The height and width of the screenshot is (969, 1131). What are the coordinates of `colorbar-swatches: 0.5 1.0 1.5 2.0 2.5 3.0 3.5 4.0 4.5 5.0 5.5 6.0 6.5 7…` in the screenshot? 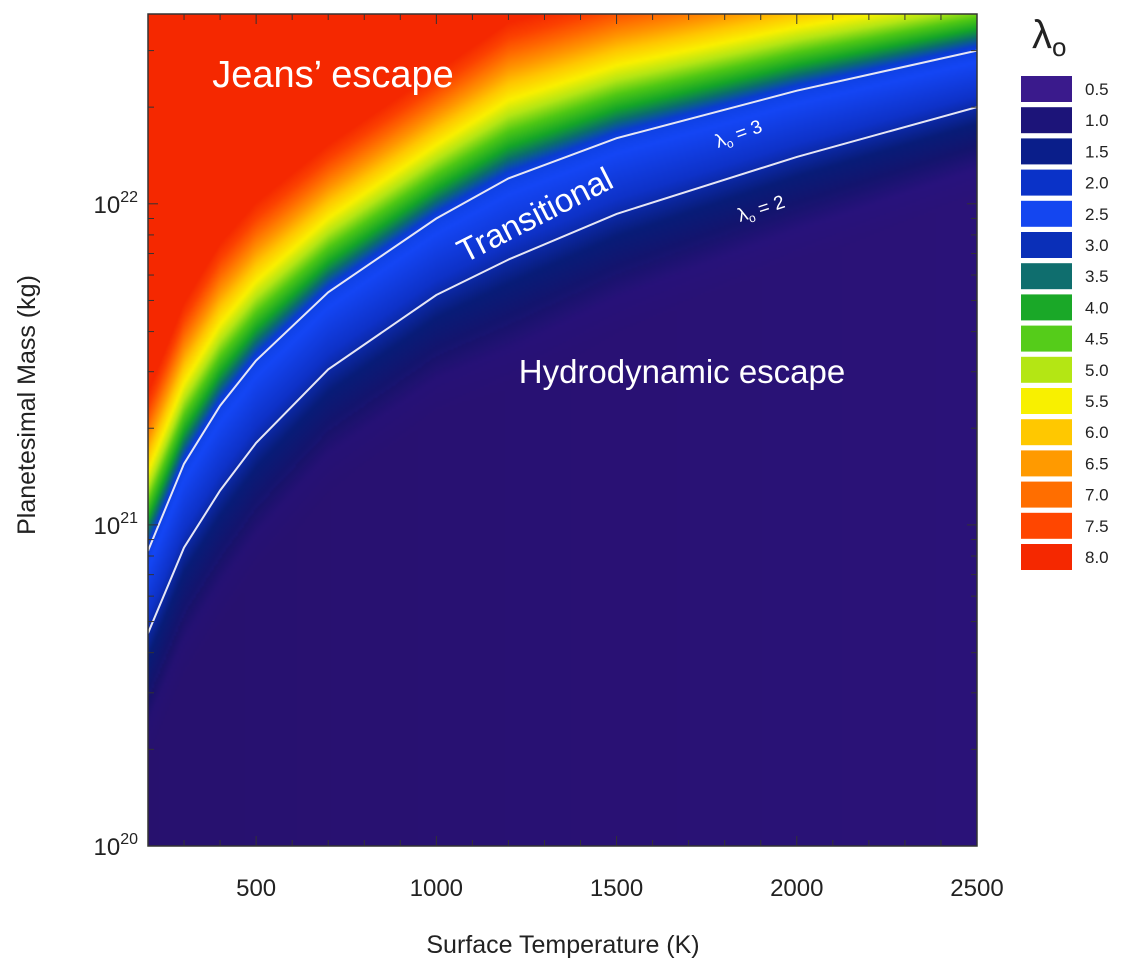 It's located at (1065, 323).